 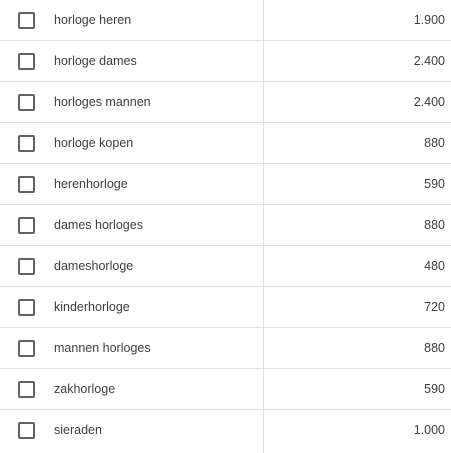 What do you see at coordinates (225, 348) in the screenshot?
I see `table-row: mannen horloges 880` at bounding box center [225, 348].